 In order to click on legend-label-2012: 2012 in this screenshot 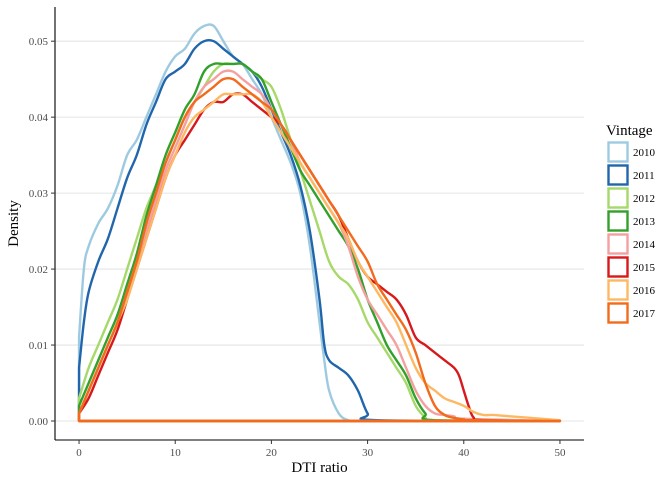, I will do `click(644, 199)`.